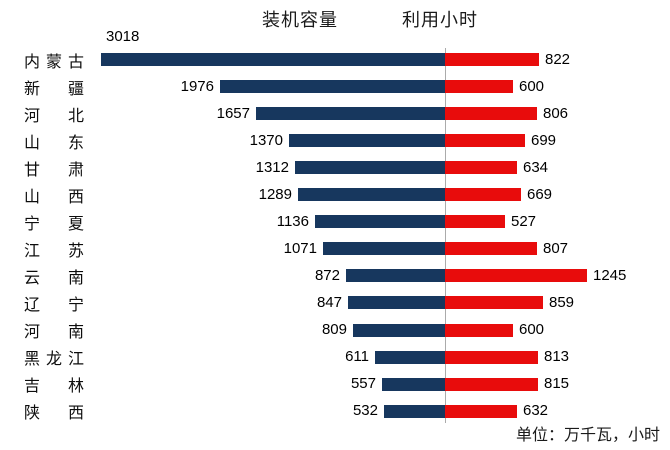 This screenshot has width=670, height=450. What do you see at coordinates (292, 221) in the screenshot?
I see `capacity-value-label: 1136` at bounding box center [292, 221].